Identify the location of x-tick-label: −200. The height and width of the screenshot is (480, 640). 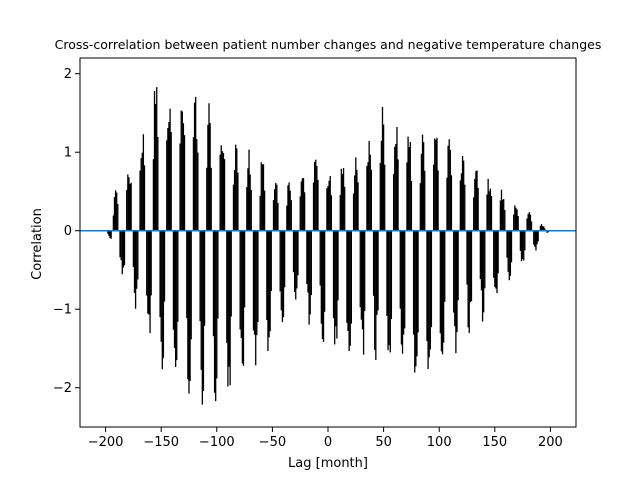
(106, 442).